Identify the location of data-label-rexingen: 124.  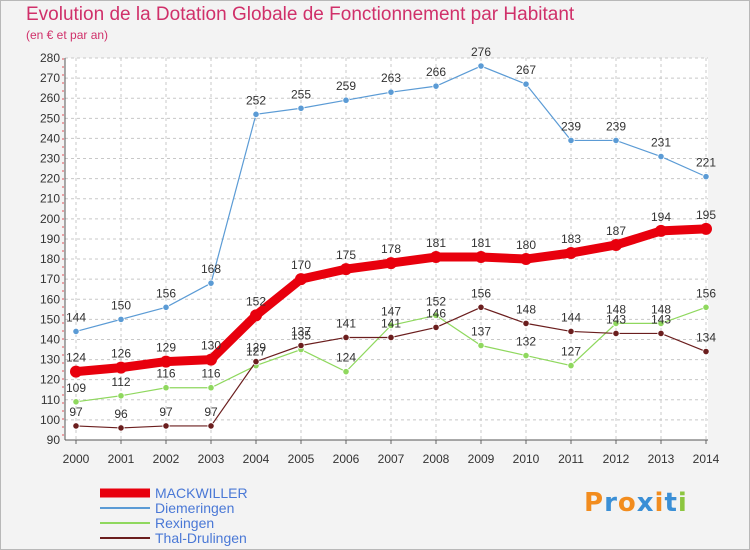
(346, 358).